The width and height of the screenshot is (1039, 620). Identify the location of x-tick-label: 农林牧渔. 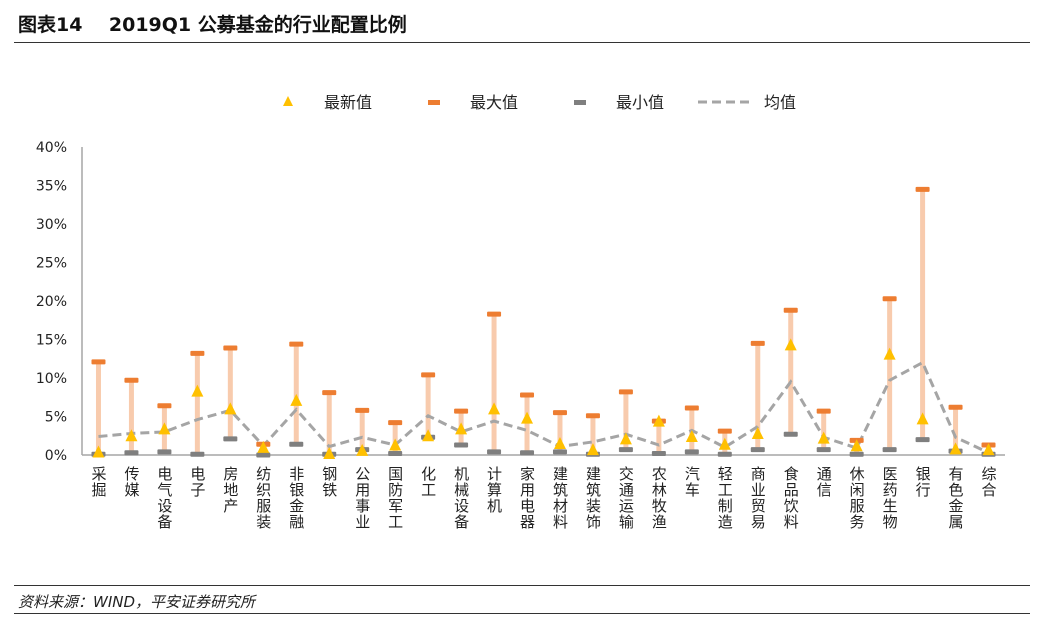
(659, 498).